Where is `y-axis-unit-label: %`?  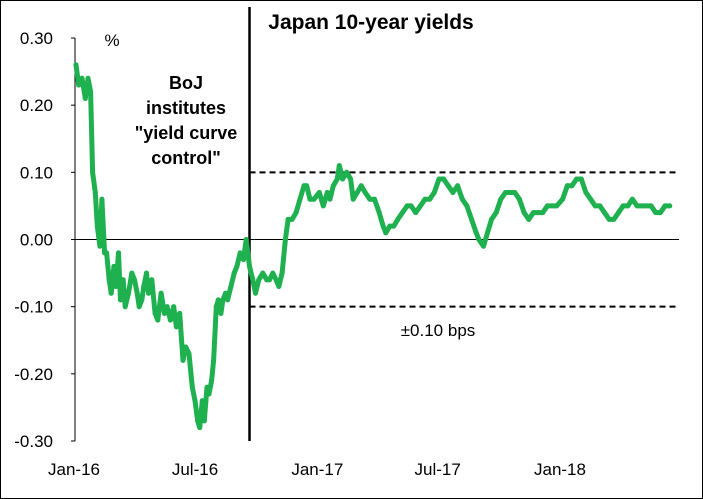 y-axis-unit-label: % is located at coordinates (111, 40).